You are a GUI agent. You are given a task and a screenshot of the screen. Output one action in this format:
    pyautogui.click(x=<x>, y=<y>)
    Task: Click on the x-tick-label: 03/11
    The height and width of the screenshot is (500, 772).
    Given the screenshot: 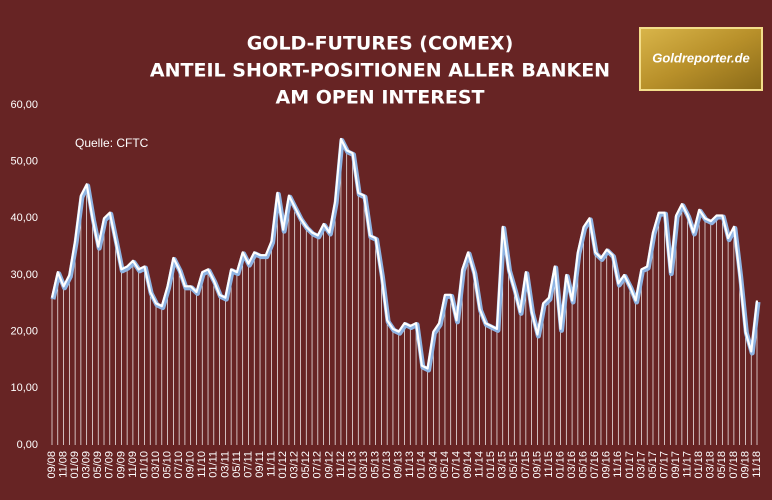 What is the action you would take?
    pyautogui.click(x=225, y=464)
    